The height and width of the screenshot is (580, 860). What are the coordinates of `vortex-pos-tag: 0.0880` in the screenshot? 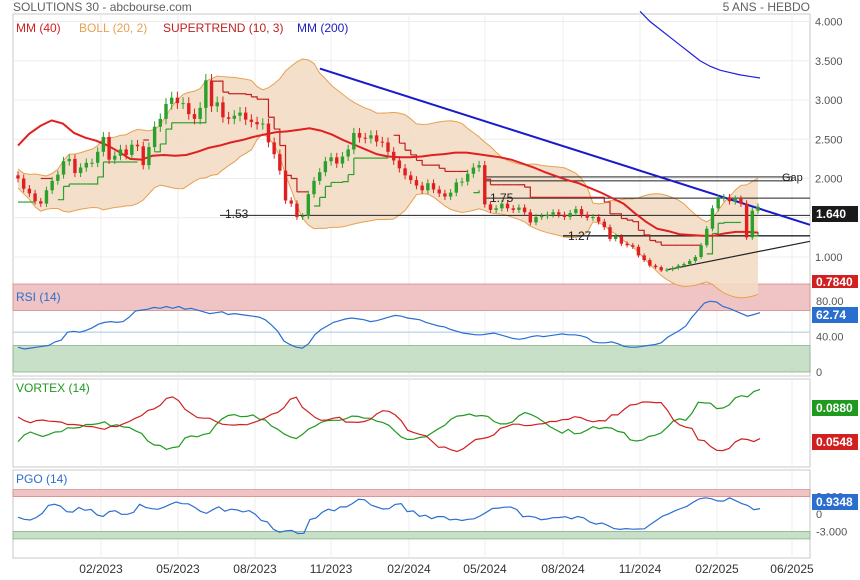 It's located at (835, 408).